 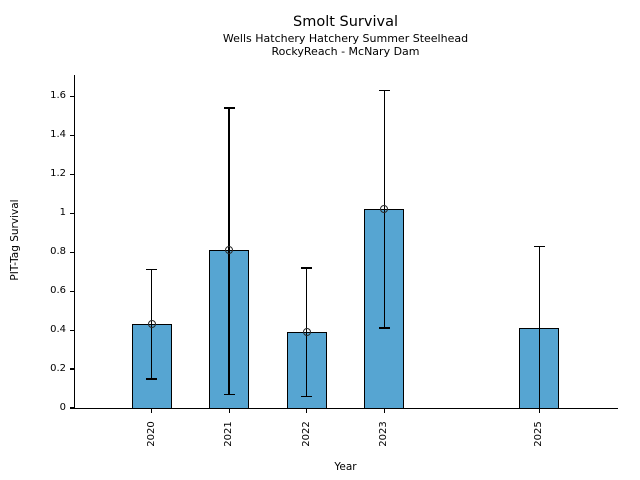 I want to click on y-tick-label: 1.4, so click(x=58, y=135).